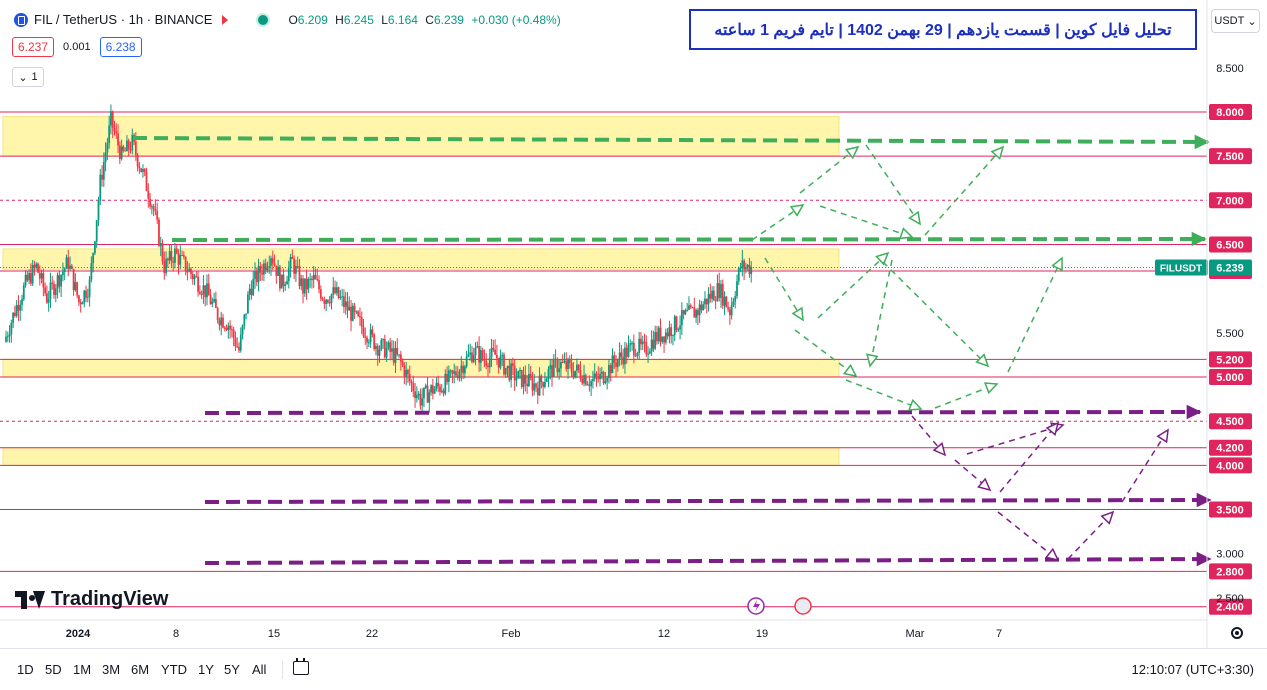  What do you see at coordinates (225, 19) in the screenshot?
I see `flag-icon` at bounding box center [225, 19].